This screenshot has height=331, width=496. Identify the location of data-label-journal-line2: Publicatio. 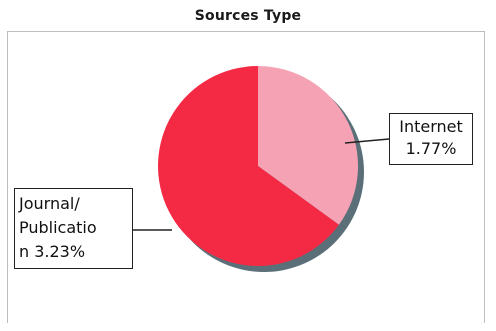
(58, 227).